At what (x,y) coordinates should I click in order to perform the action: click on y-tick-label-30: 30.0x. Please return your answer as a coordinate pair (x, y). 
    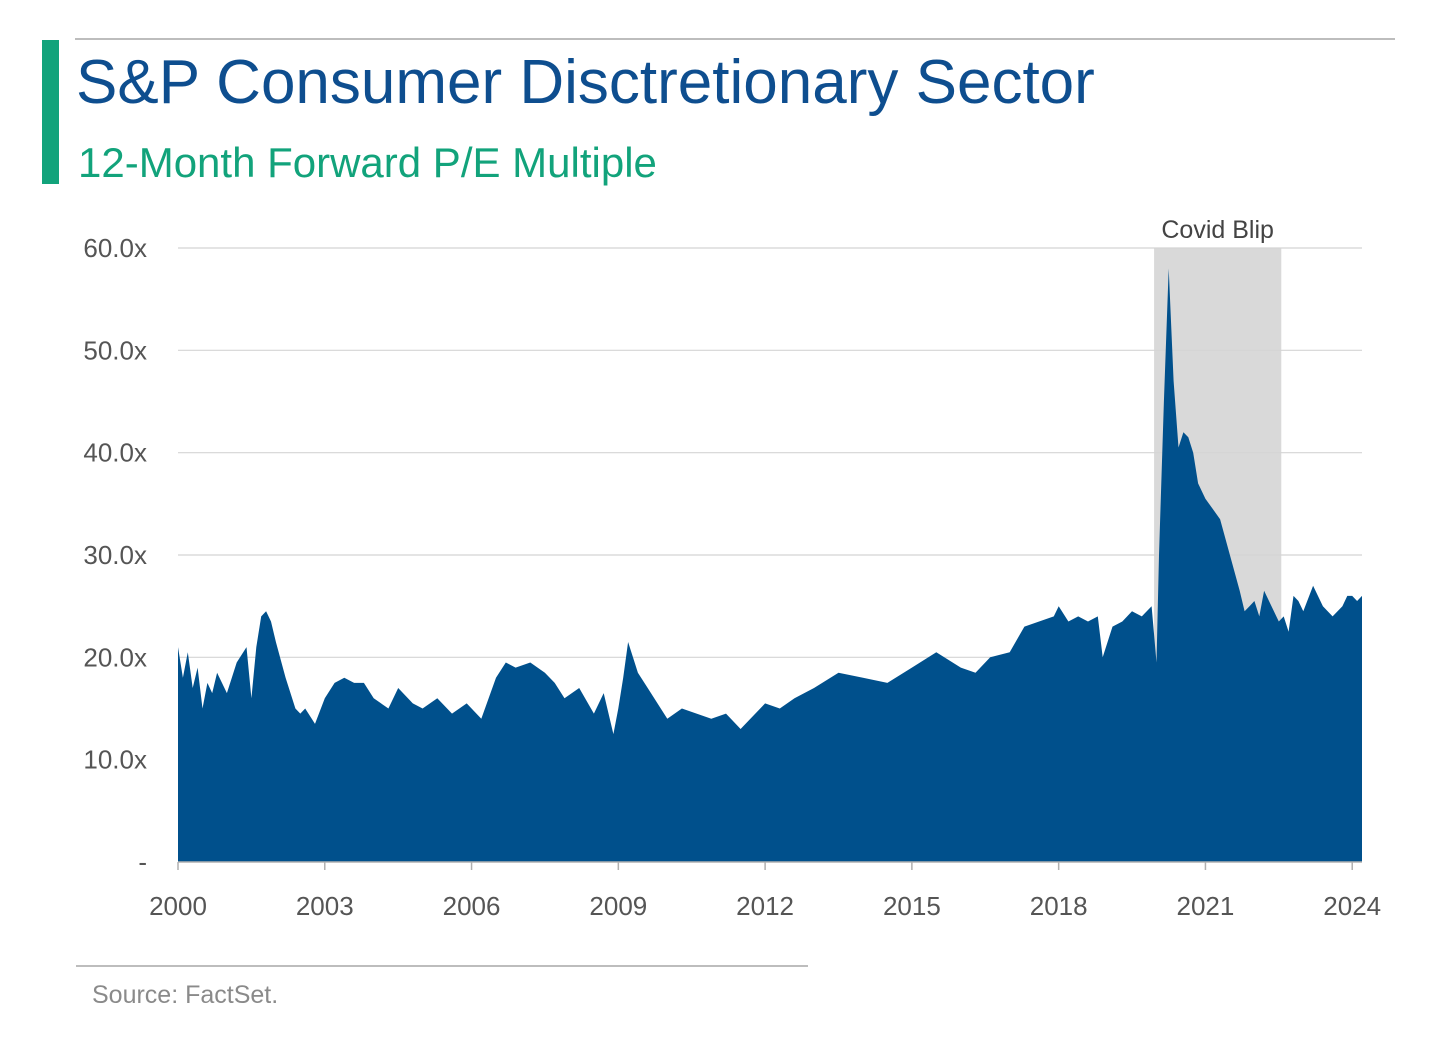
    Looking at the image, I should click on (115, 555).